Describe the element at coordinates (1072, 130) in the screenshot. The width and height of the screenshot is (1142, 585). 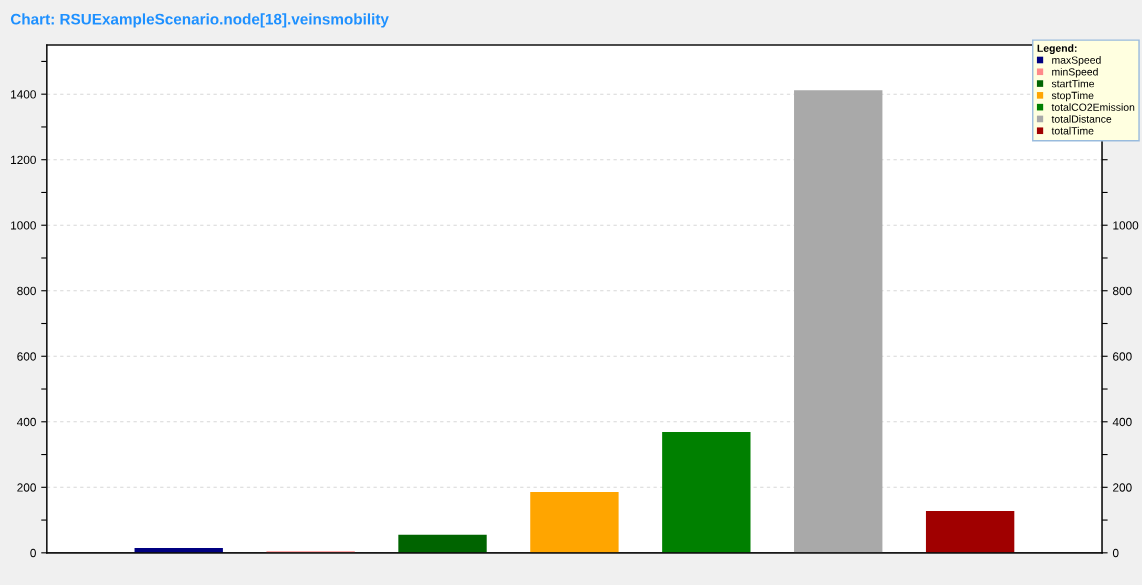
I see `legend-label: totalTime` at that location.